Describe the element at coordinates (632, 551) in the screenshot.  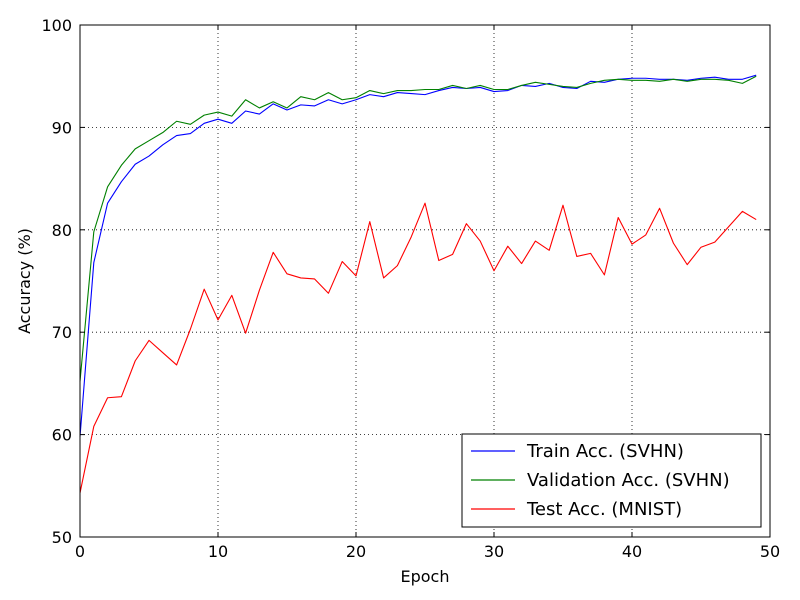
I see `x-tick-label: 40` at that location.